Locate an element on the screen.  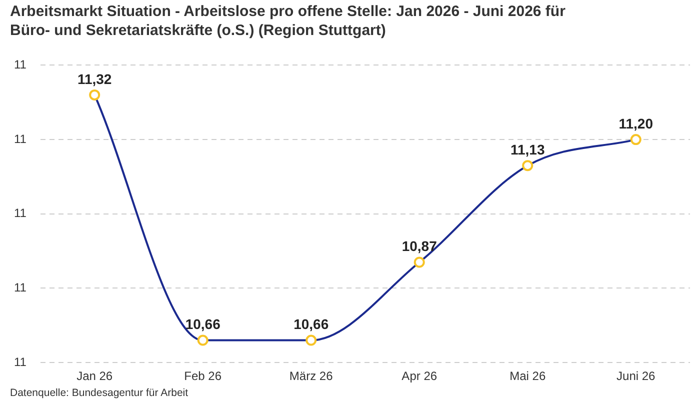
chart-title: Arbeitsmarkt Situation - Arbeitslose pro offene Stelle: Jan 2026 - Juni 2026 für Büro- und Sekretariatskräfte (o.S.) (Region Stuttgart) is located at coordinates (288, 21).